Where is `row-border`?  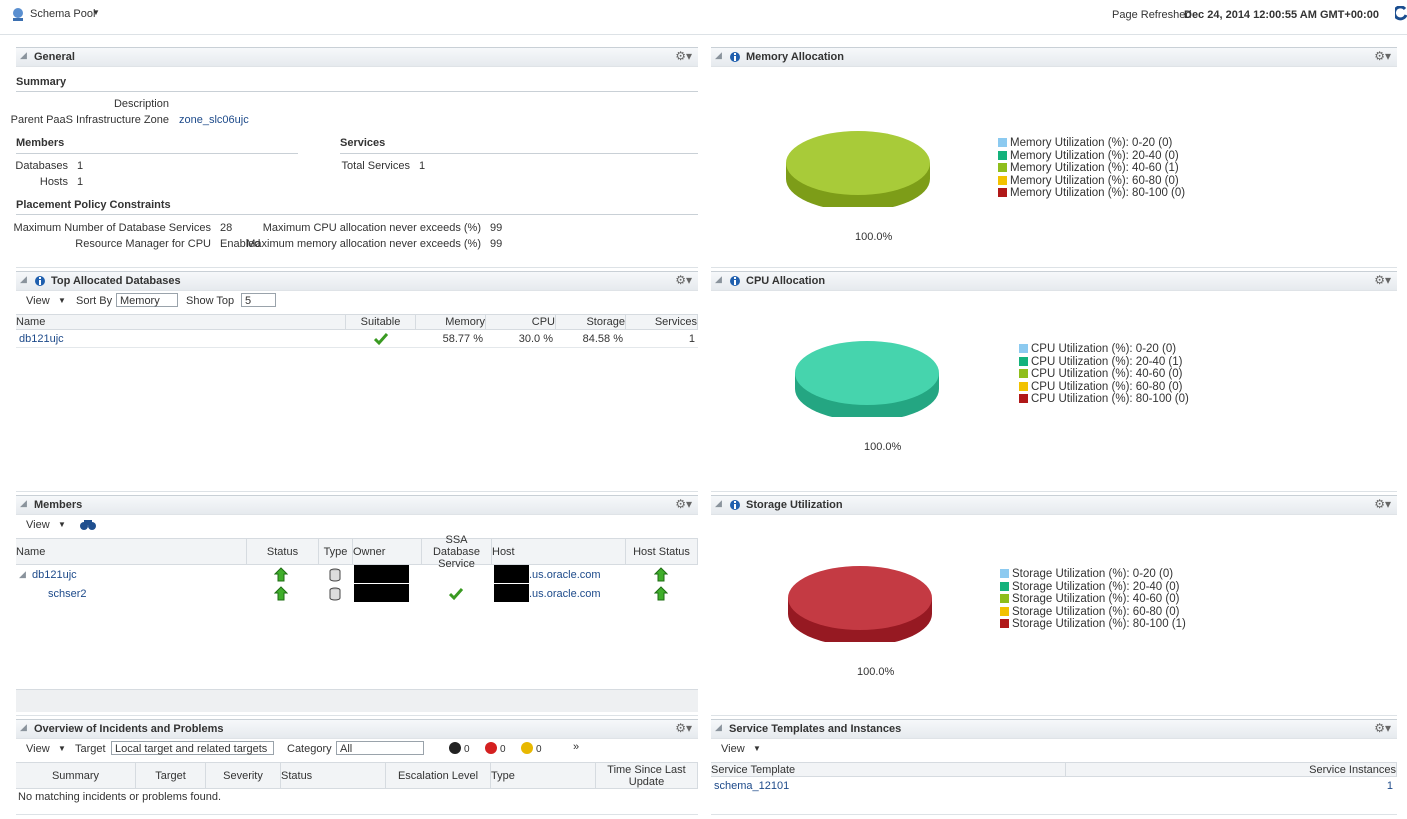
row-border is located at coordinates (357, 347).